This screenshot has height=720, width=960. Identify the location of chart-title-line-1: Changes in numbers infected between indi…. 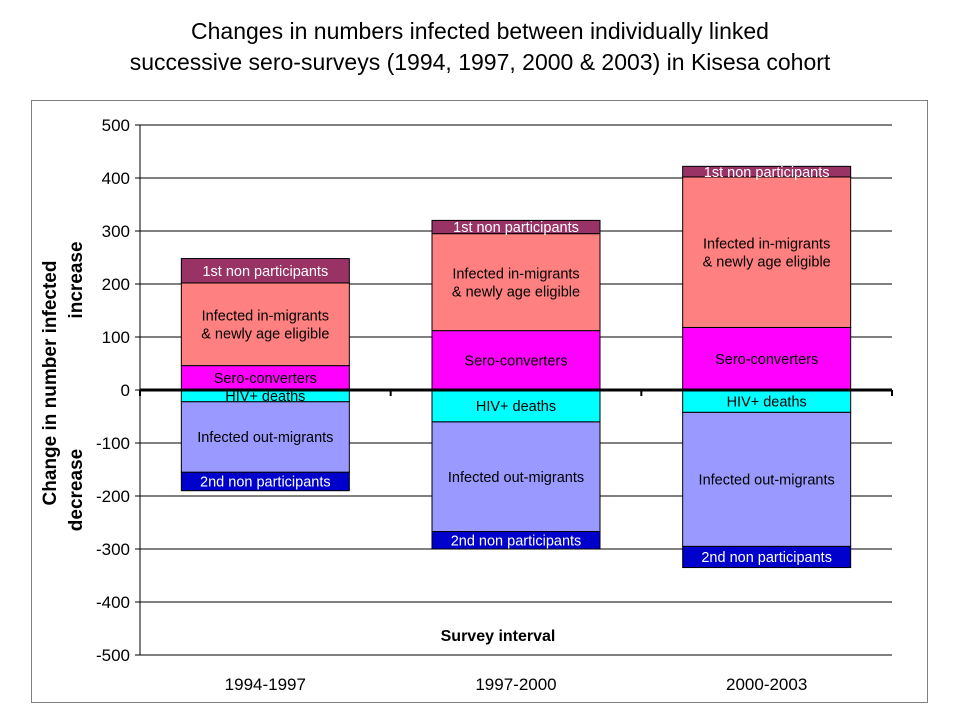
(480, 31).